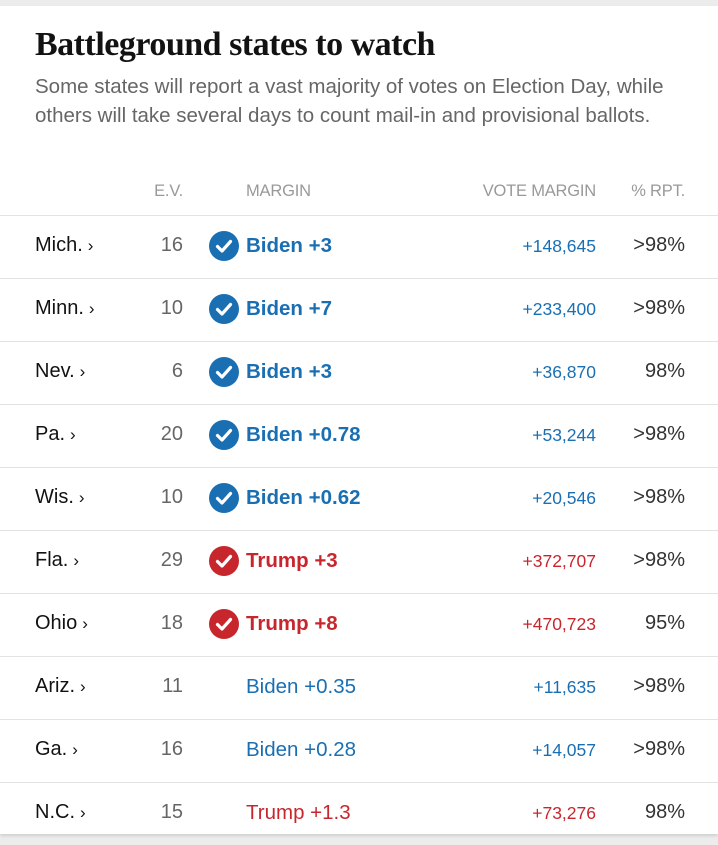 This screenshot has height=845, width=718. Describe the element at coordinates (559, 561) in the screenshot. I see `vote-margin-value: +372,707` at that location.